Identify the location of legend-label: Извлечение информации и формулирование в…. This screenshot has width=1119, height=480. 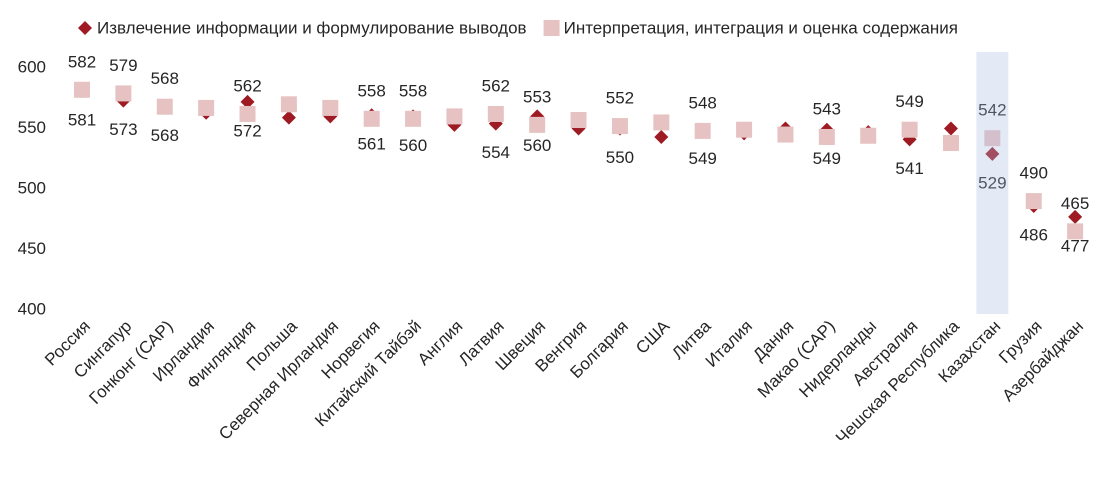
(312, 27).